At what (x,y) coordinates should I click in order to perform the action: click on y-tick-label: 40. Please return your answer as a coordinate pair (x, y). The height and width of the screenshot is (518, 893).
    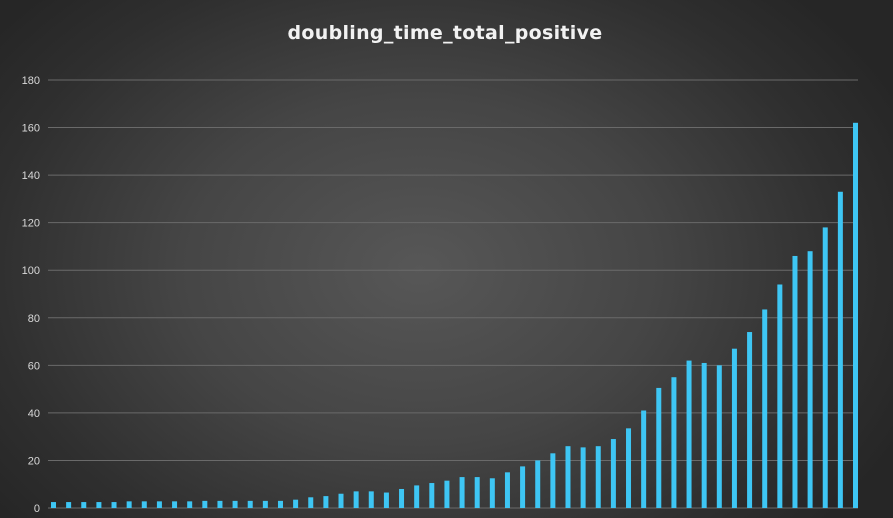
    Looking at the image, I should click on (34, 414).